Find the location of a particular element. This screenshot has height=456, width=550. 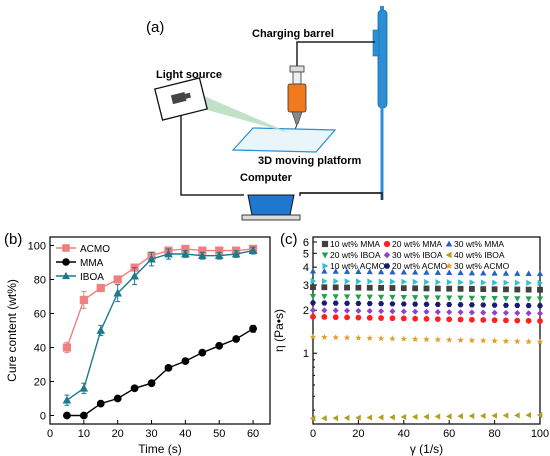

x-tick-label-c: 100 is located at coordinates (540, 434).